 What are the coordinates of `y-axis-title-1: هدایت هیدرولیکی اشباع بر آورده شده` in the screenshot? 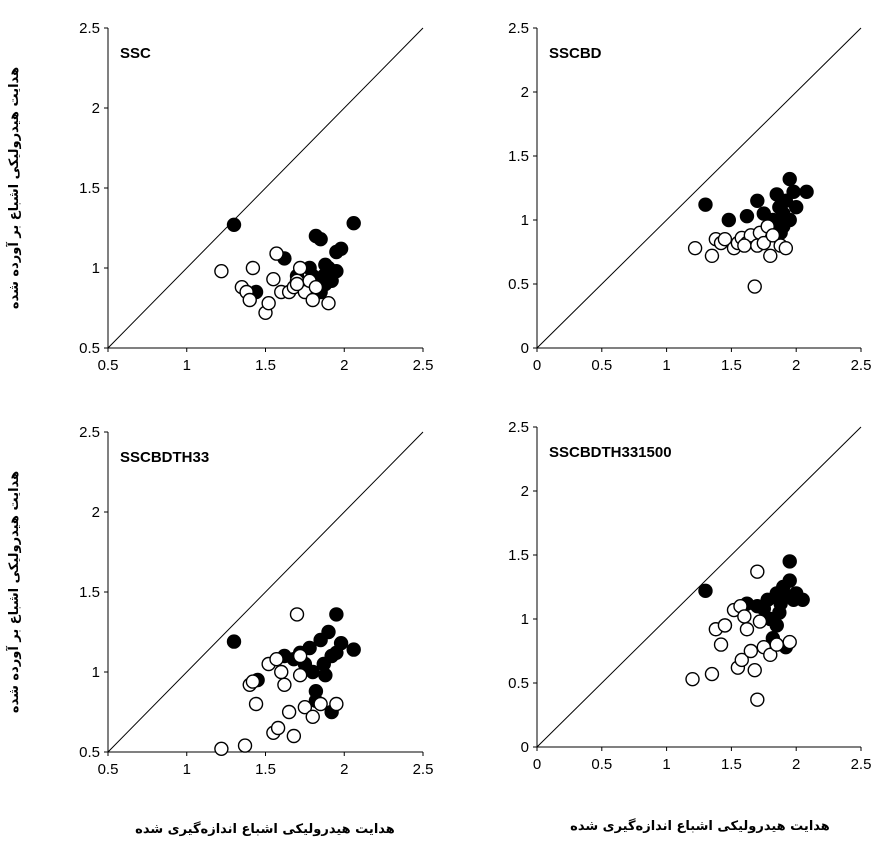 It's located at (13, 188).